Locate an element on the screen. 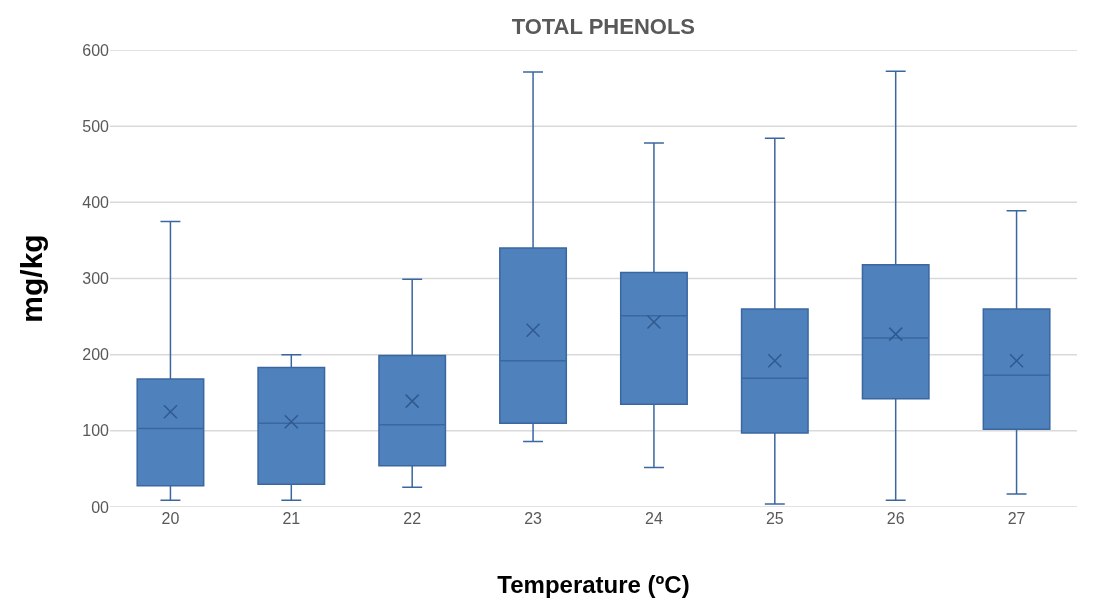 The height and width of the screenshot is (607, 1097). y-tick-label: 00 is located at coordinates (100, 507).